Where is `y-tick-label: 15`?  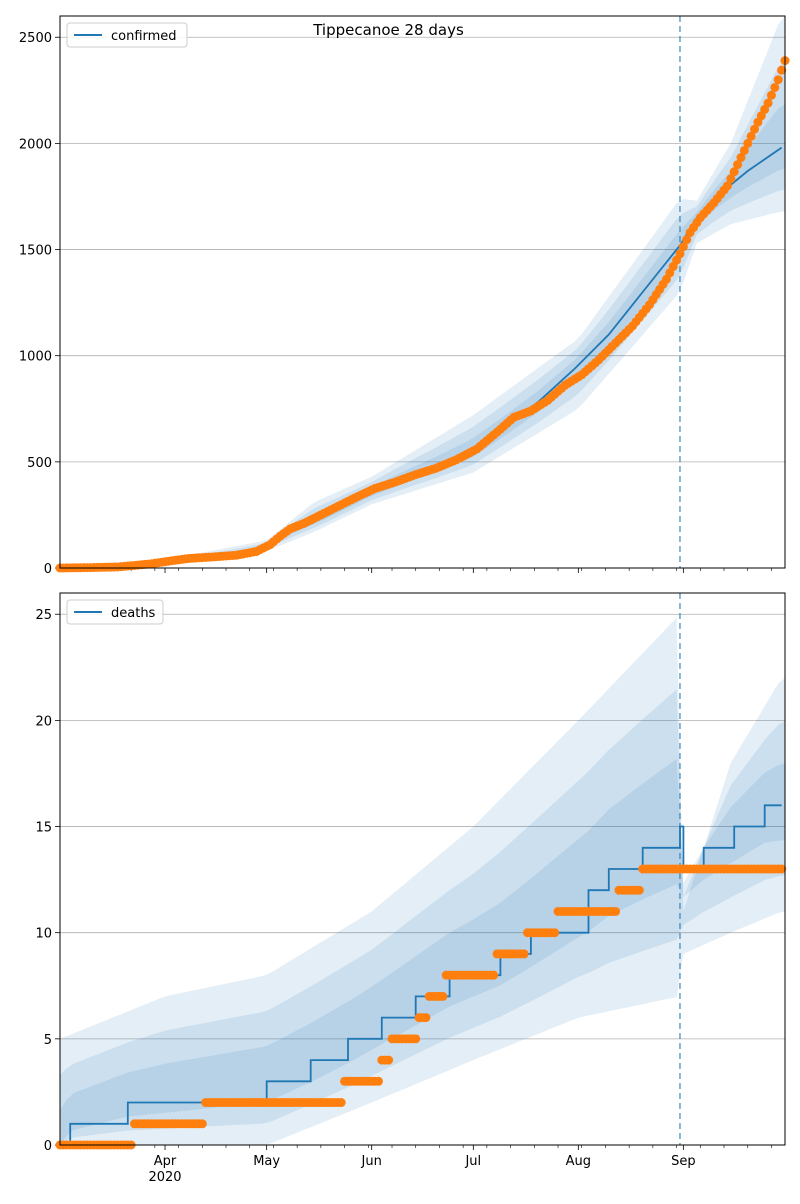 y-tick-label: 15 is located at coordinates (43, 828).